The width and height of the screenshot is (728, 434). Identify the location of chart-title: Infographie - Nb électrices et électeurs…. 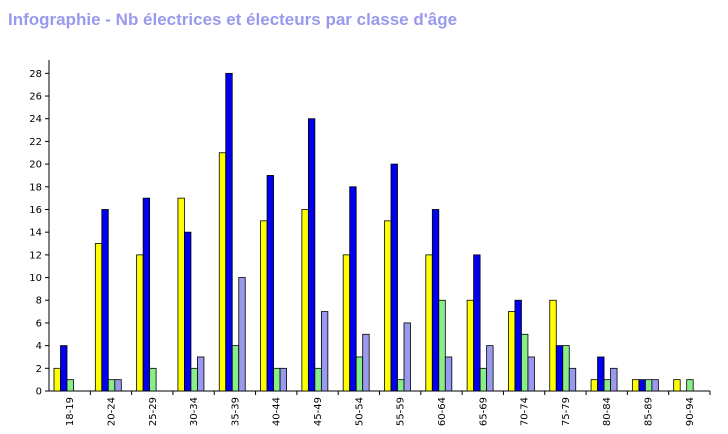
(233, 19).